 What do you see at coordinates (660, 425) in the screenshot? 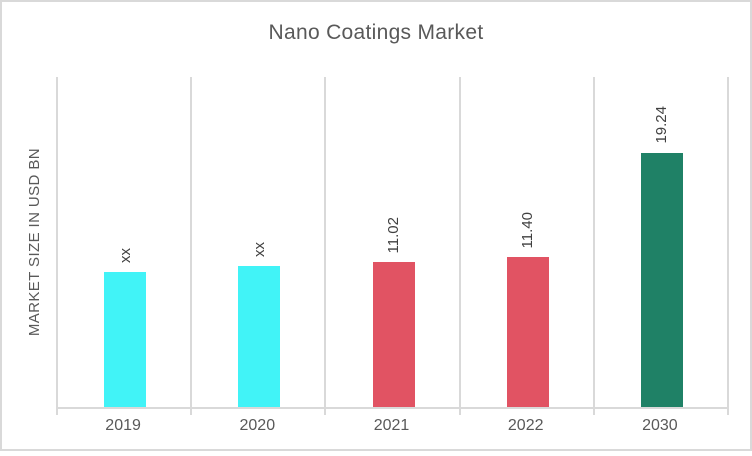
I see `x-axis-label-2030: 2030` at bounding box center [660, 425].